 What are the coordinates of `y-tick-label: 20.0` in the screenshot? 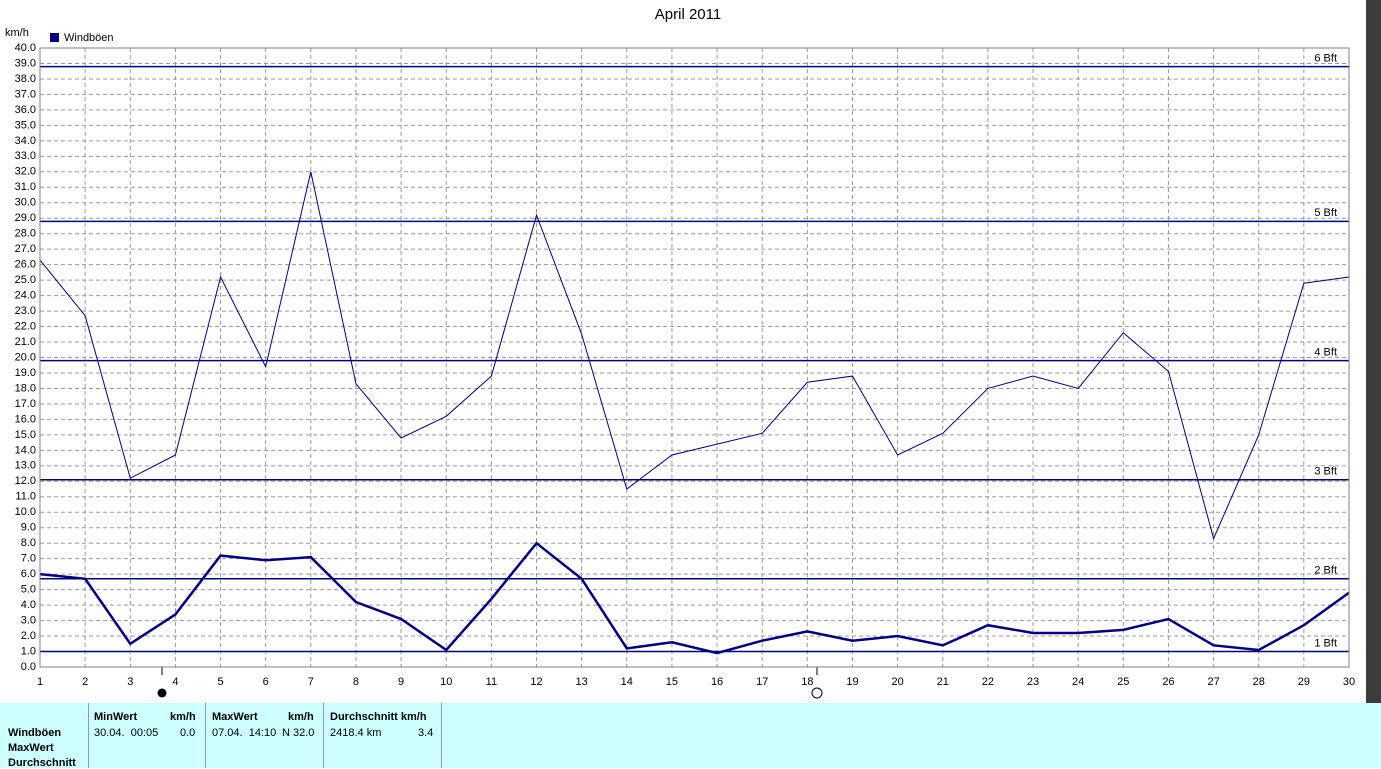 It's located at (25, 357).